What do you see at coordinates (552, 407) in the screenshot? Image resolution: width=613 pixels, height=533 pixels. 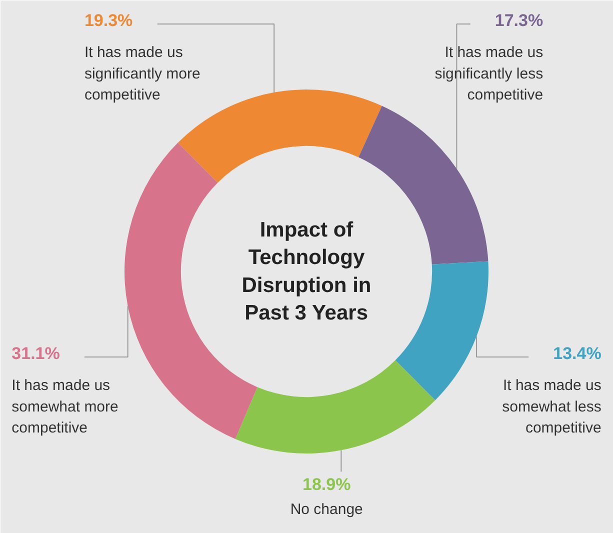 I see `slice-label: It has made us somewhat less competitive` at bounding box center [552, 407].